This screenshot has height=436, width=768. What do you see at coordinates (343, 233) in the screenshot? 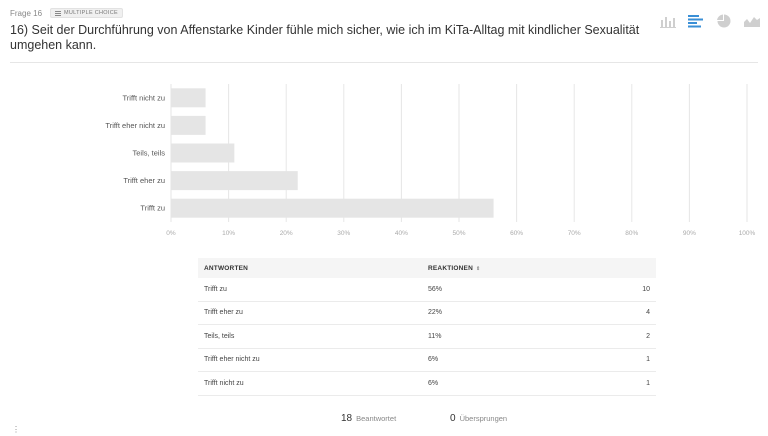
I see `x-tick-label: 30%` at bounding box center [343, 233].